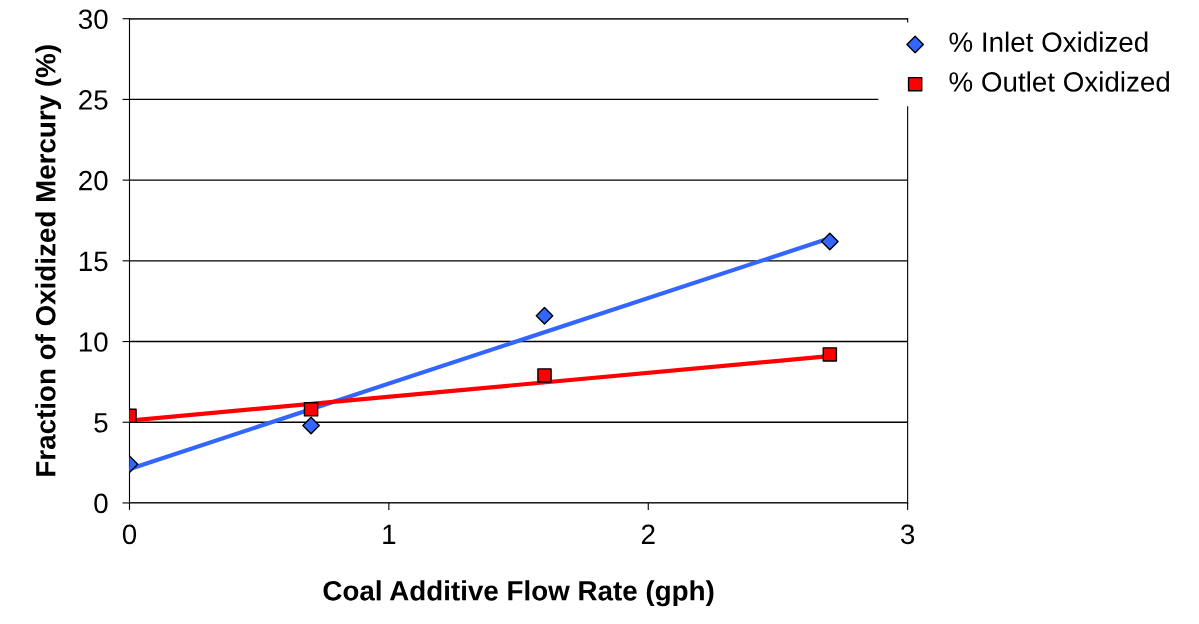 This screenshot has height=624, width=1199. I want to click on y-tick-label: 10, so click(93, 342).